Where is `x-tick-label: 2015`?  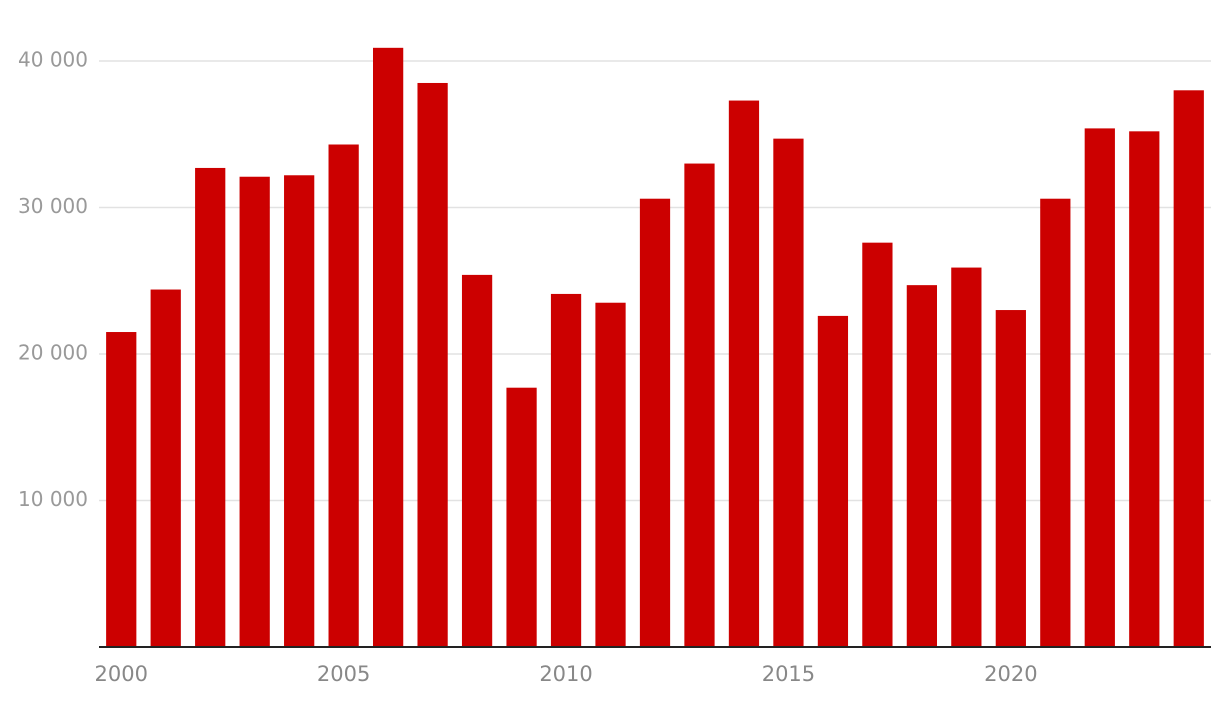
x-tick-label: 2015 is located at coordinates (788, 674).